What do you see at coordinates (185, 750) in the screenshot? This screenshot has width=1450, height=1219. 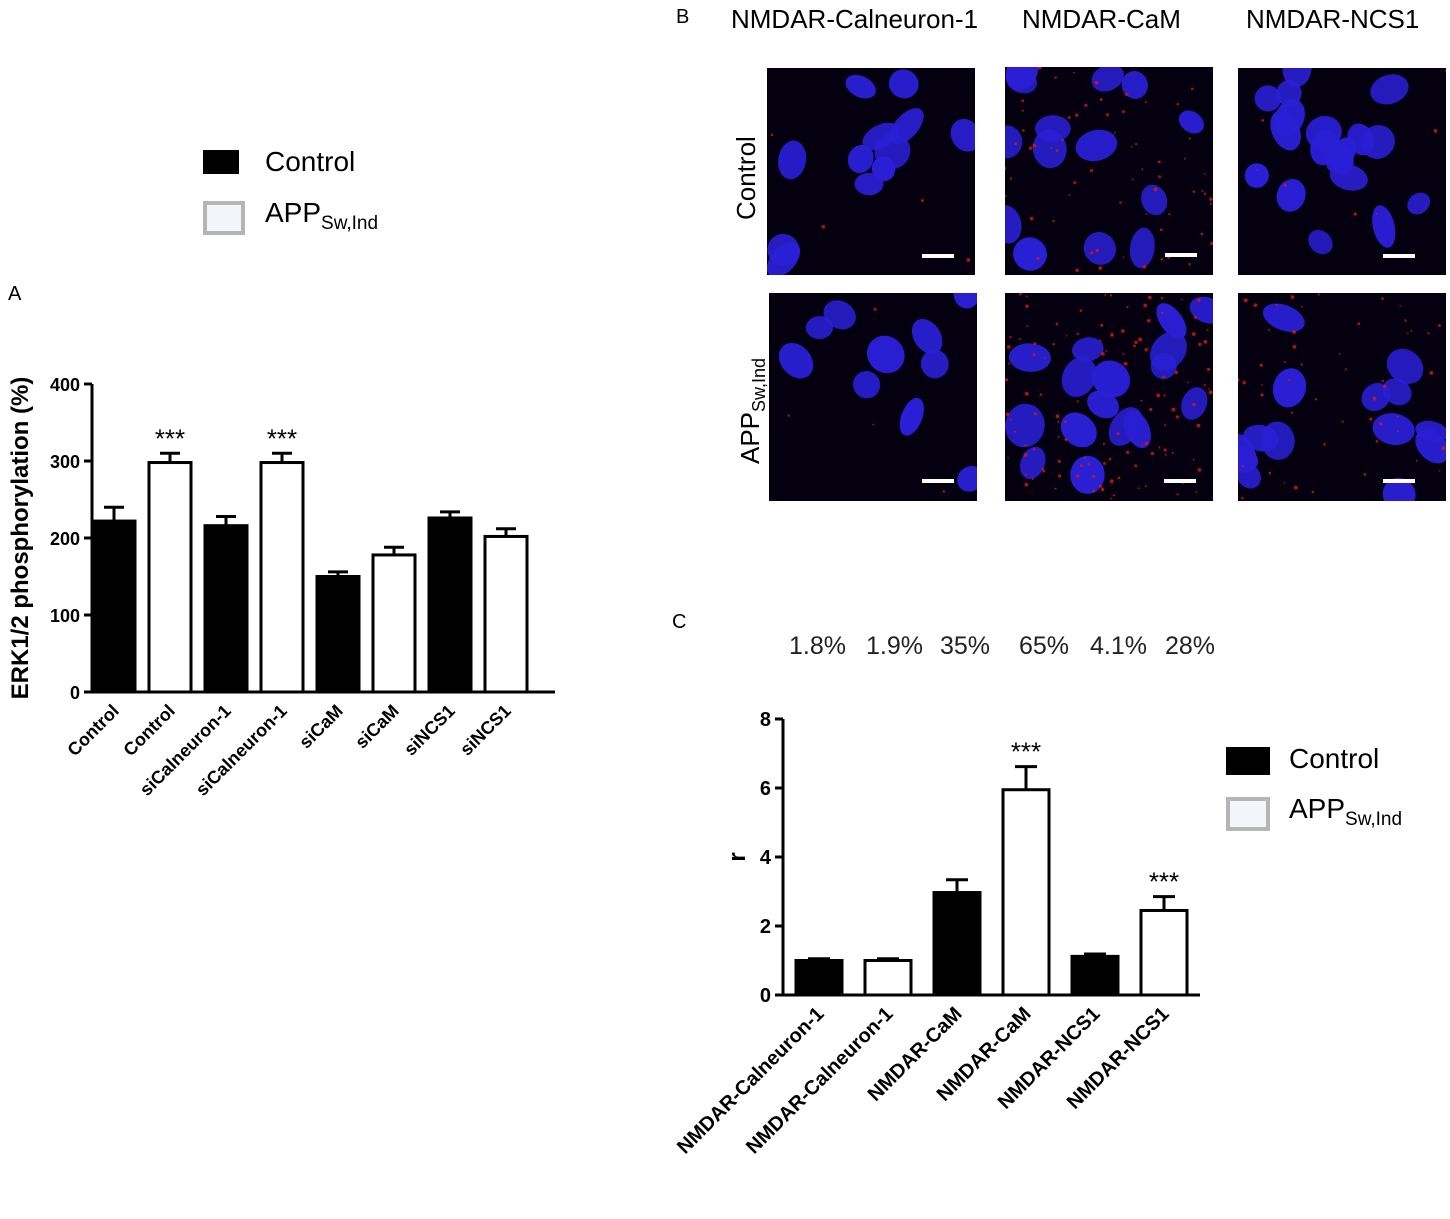 I see `chart-a-category-label: siCalneuron-1` at bounding box center [185, 750].